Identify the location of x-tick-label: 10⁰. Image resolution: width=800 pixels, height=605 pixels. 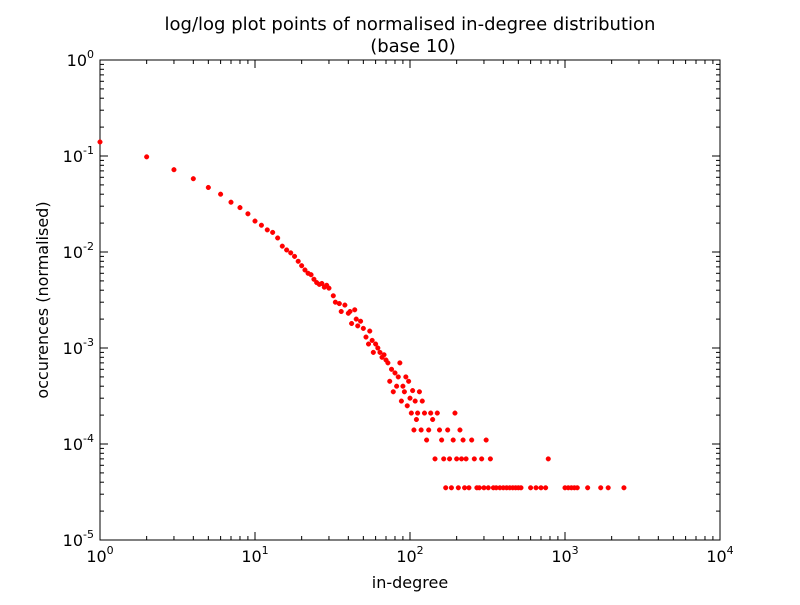
(99, 555).